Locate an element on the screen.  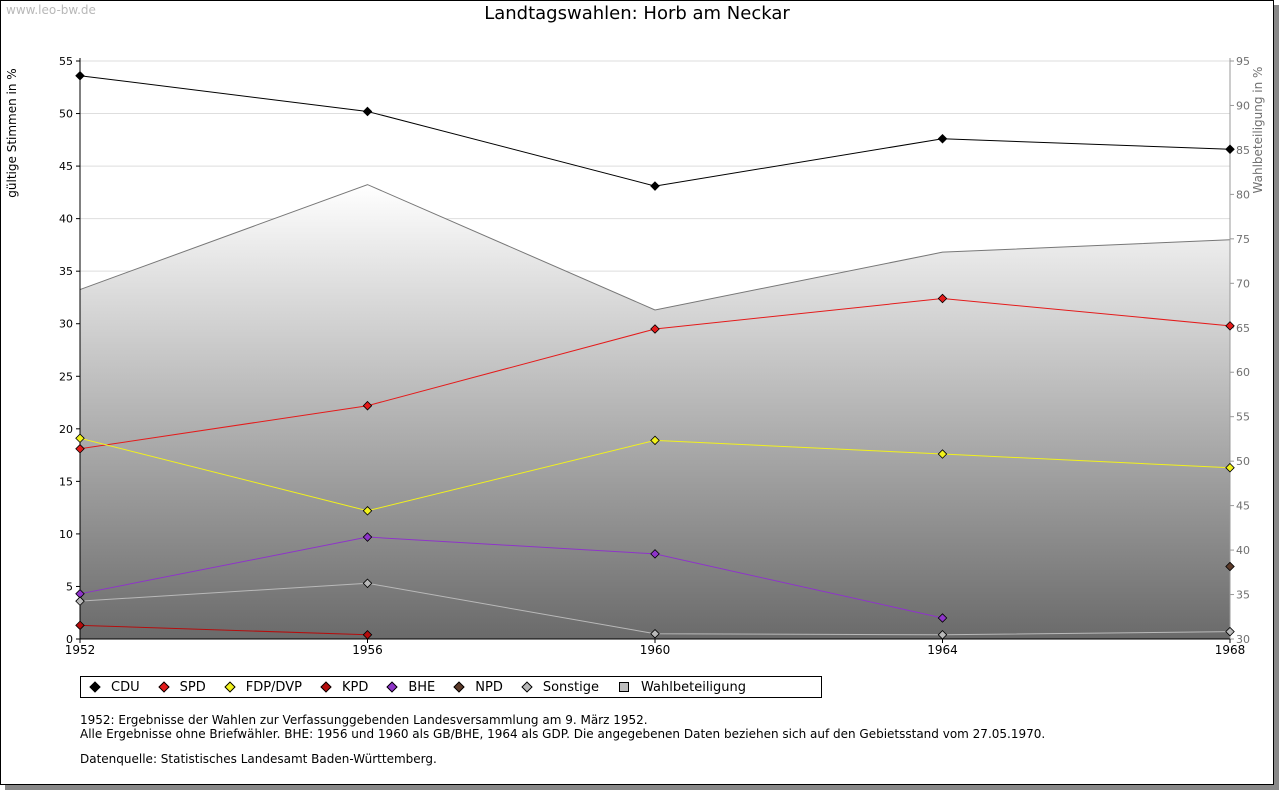
legend-item-cdu: CDU is located at coordinates (114, 687).